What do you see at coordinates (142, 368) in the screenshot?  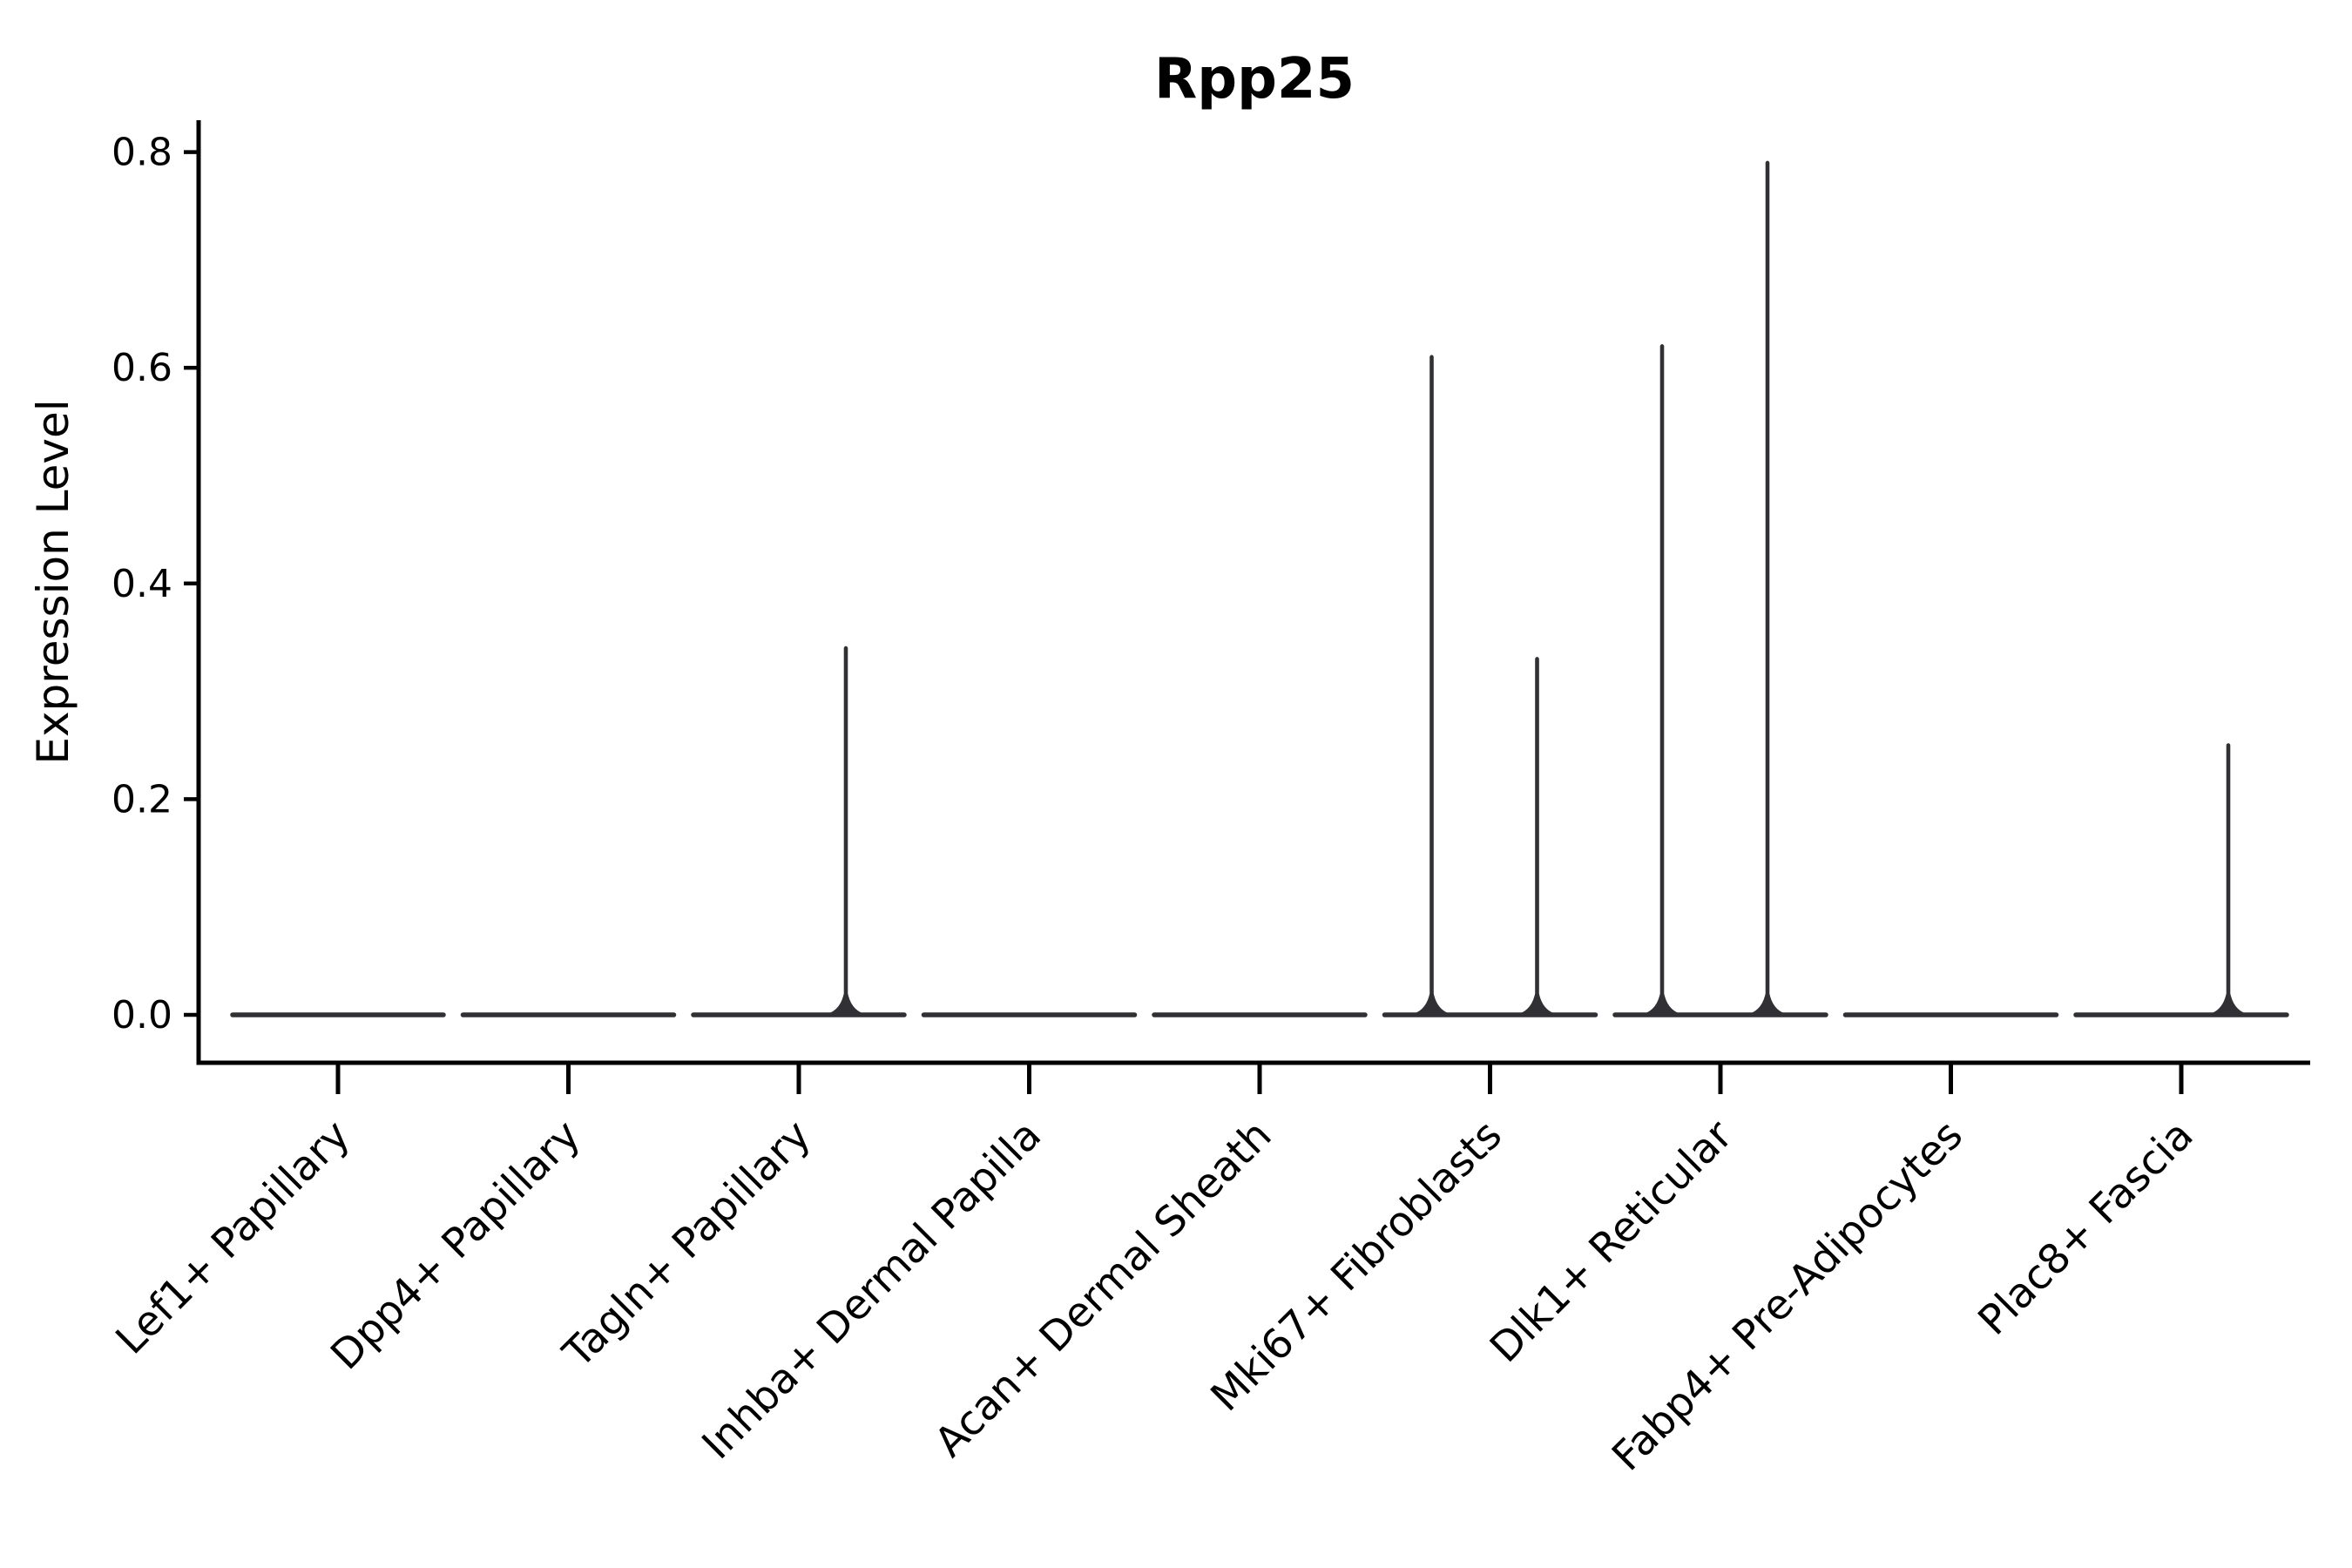 I see `y-tick-label: 0.6` at bounding box center [142, 368].